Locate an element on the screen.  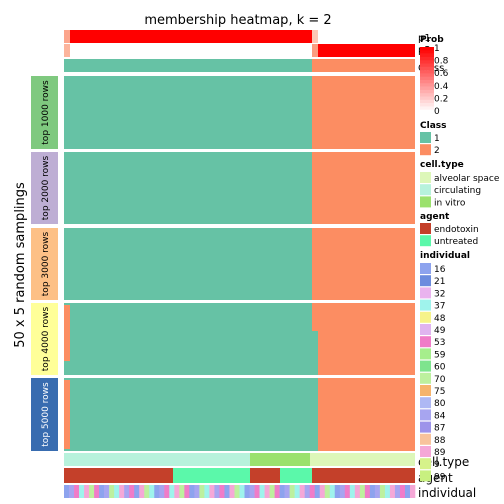
prob-tick-label: 0.6 is located at coordinates (441, 74).